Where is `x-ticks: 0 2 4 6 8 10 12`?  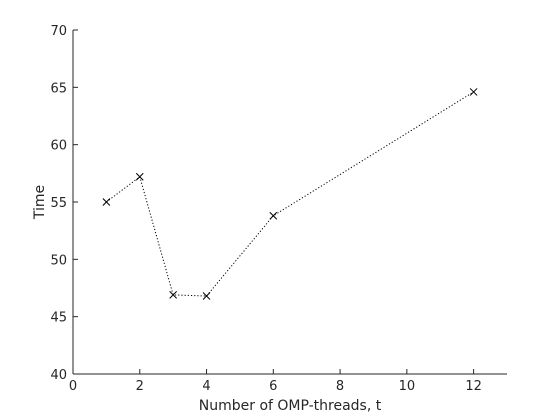 x-ticks: 0 2 4 6 8 10 12 is located at coordinates (275, 381).